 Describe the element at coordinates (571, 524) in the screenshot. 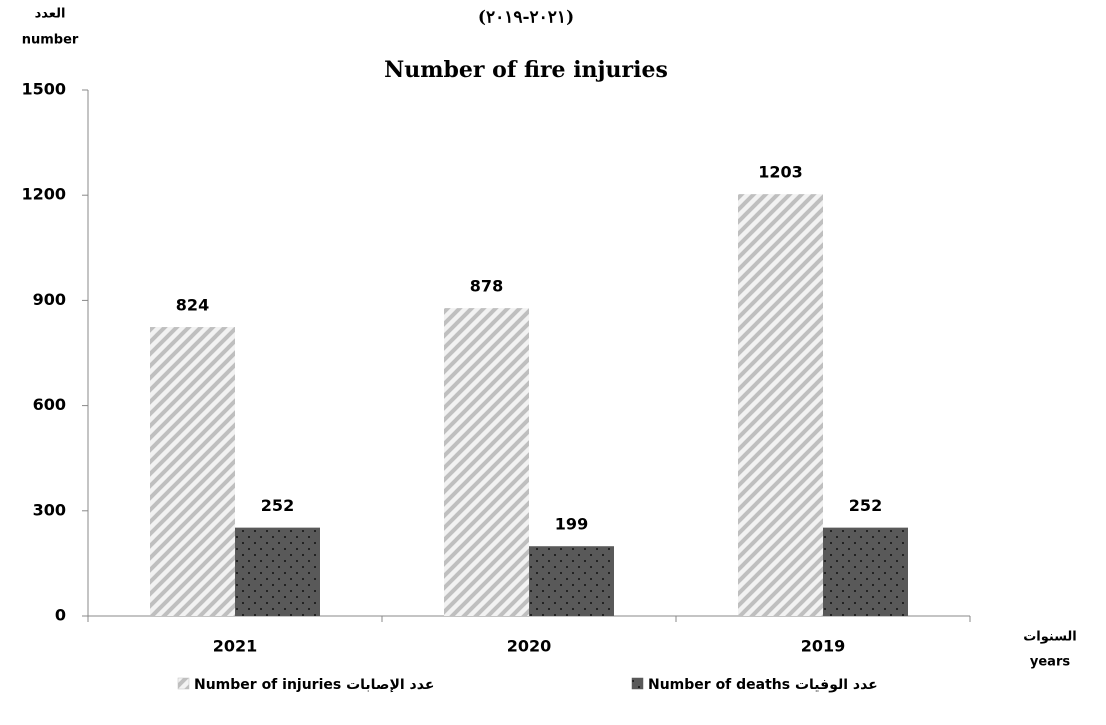

I see `value-label: 199` at that location.